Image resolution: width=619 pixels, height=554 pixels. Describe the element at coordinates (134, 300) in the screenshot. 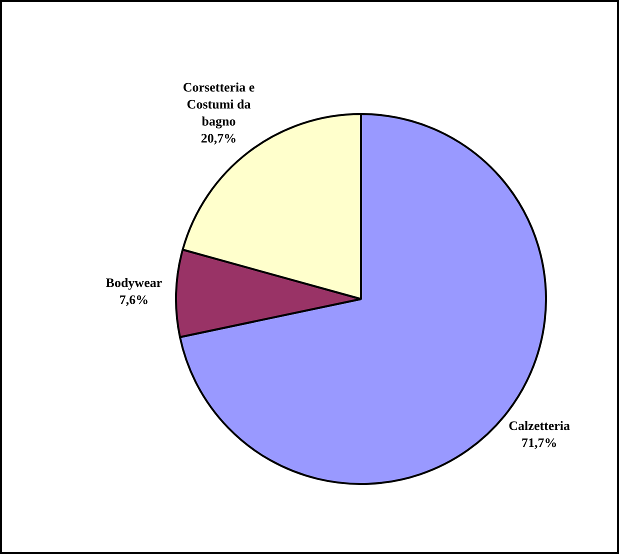

I see `data-label: 7,6%` at that location.